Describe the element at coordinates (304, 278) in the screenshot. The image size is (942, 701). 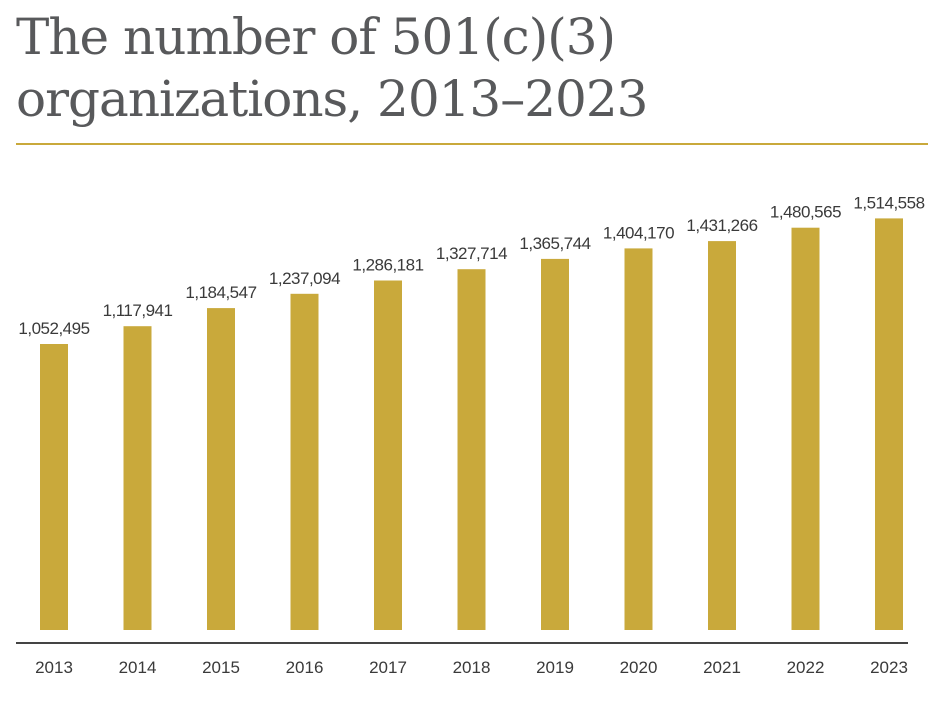
I see `value-label-2016: 1,237,094` at that location.